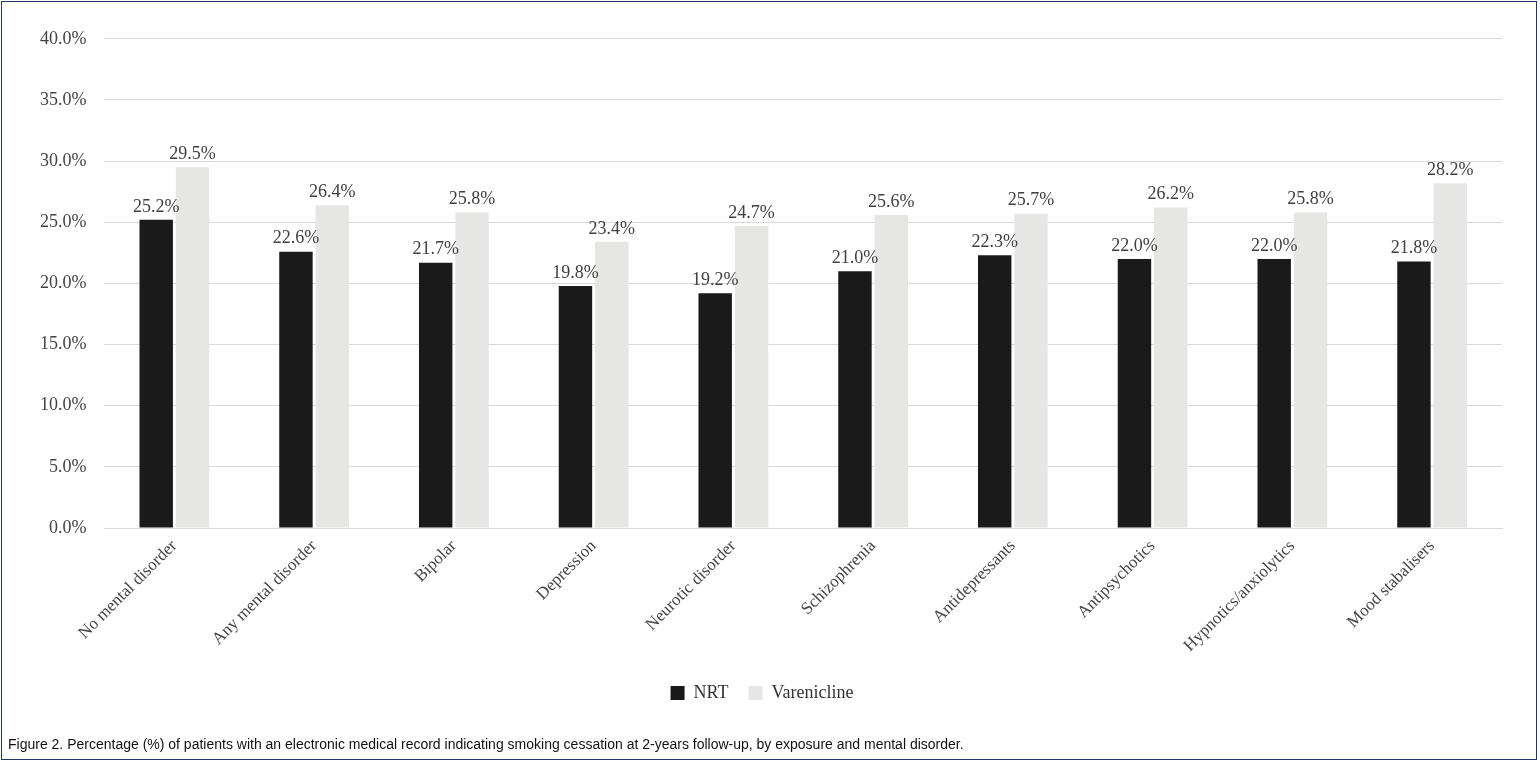 Image resolution: width=1540 pixels, height=763 pixels. Describe the element at coordinates (575, 271) in the screenshot. I see `data-label: 19.8%` at that location.